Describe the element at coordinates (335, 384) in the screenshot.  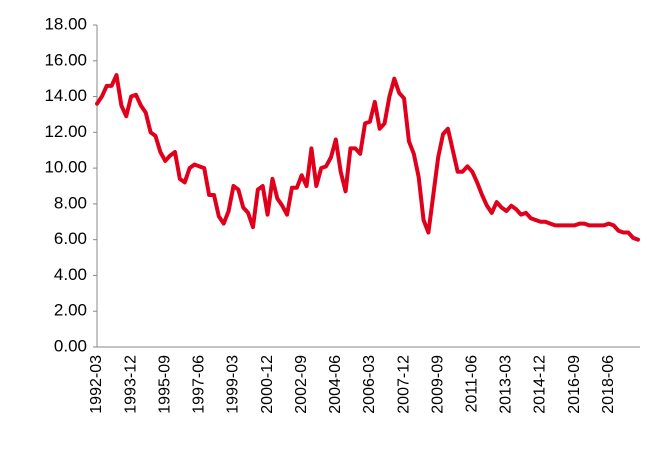
I see `x-tick-label: 2004-06` at that location.